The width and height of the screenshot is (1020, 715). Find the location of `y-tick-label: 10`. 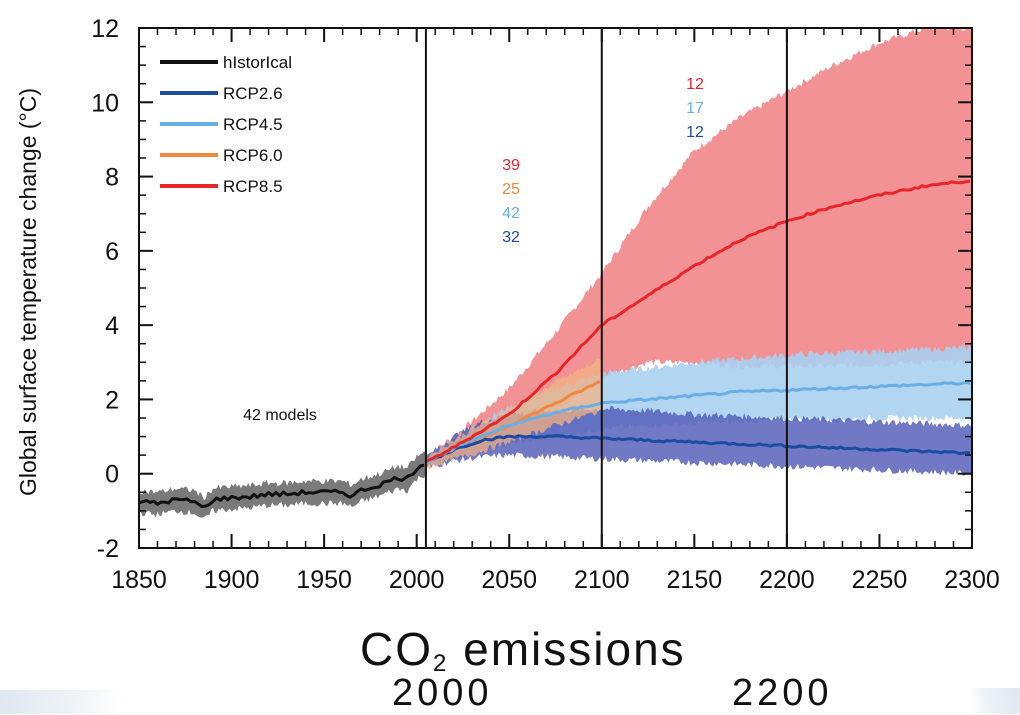

y-tick-label: 10 is located at coordinates (105, 103).